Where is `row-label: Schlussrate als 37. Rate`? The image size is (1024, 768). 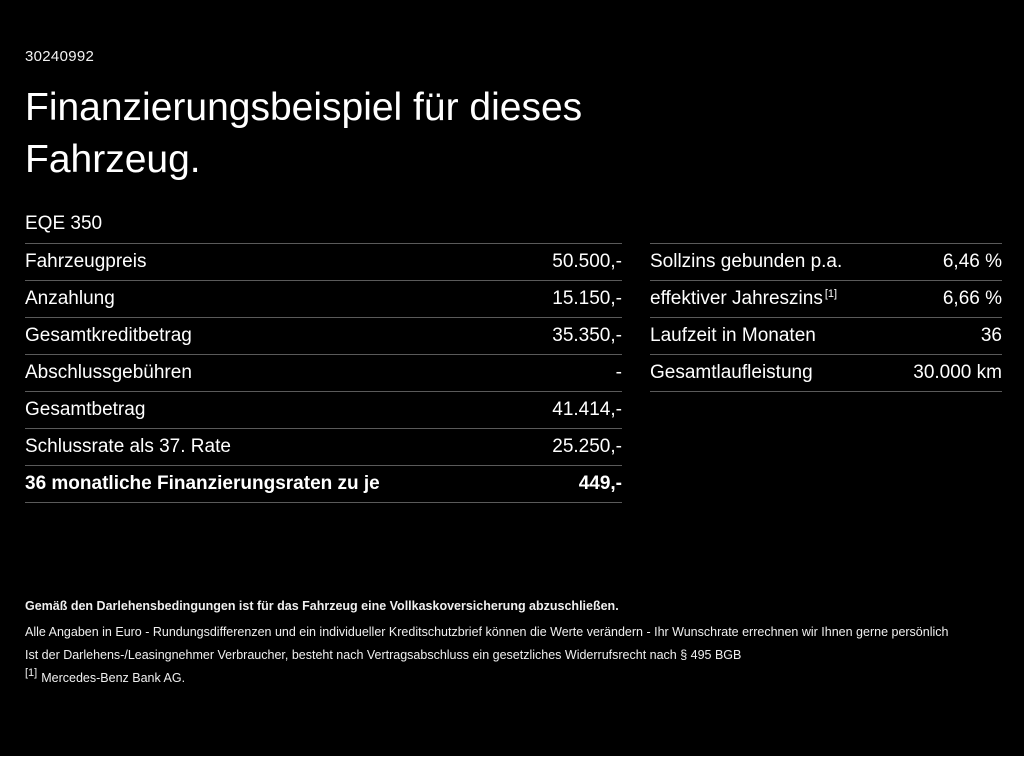 row-label: Schlussrate als 37. Rate is located at coordinates (128, 446).